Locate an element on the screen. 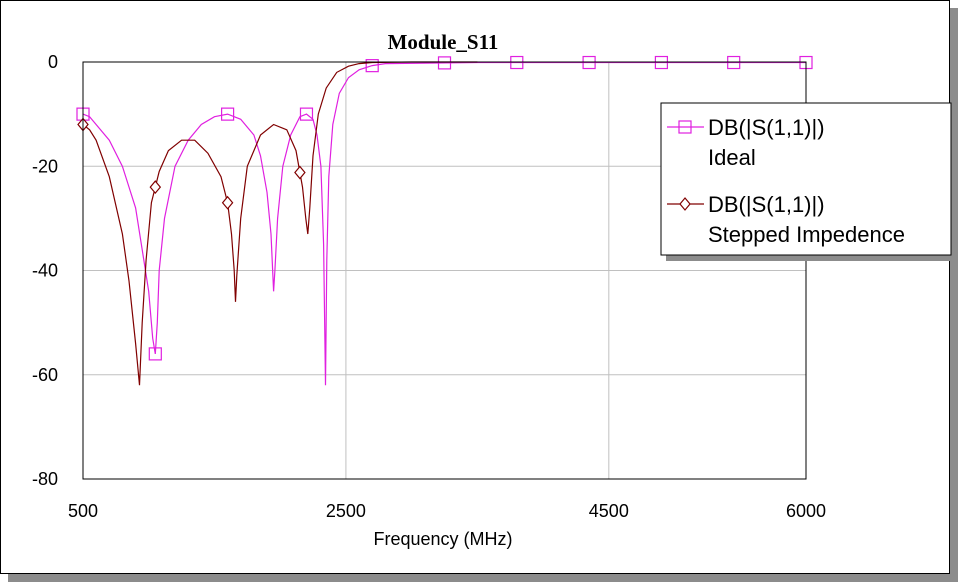 Image resolution: width=958 pixels, height=582 pixels. legend-series-subtitle: Stepped Impedence is located at coordinates (806, 234).